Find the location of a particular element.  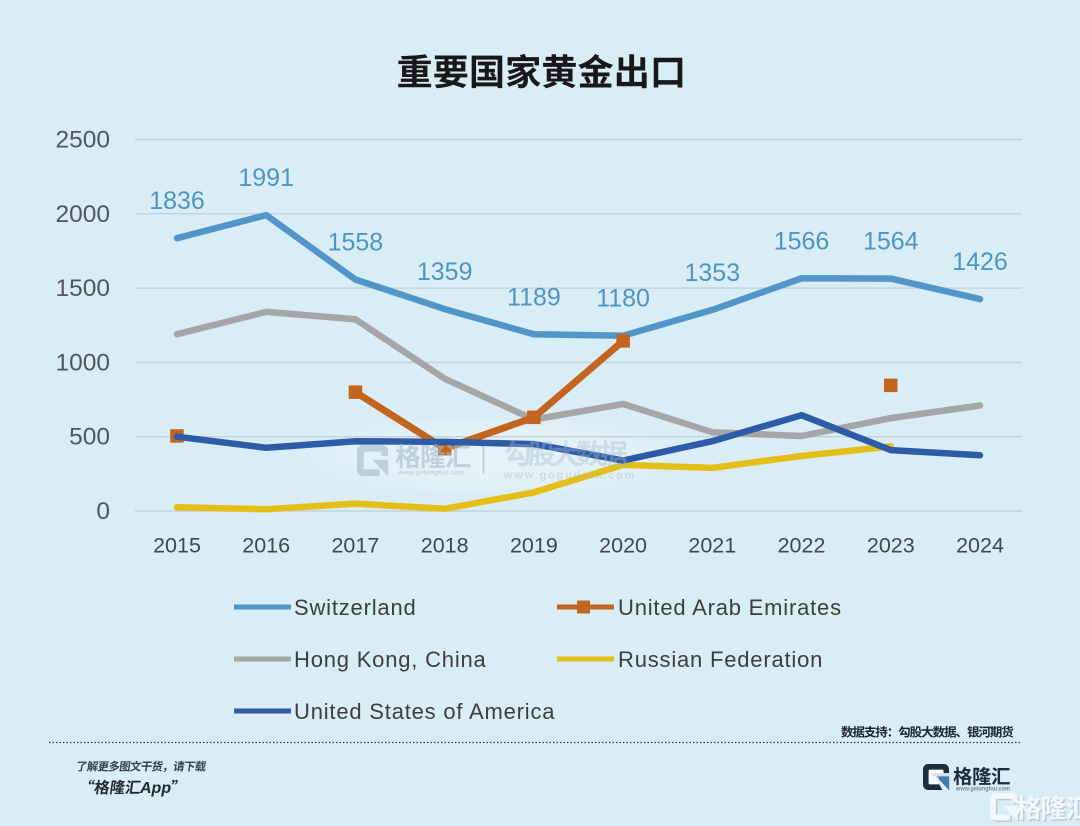

svg-text: 2018 is located at coordinates (445, 546).